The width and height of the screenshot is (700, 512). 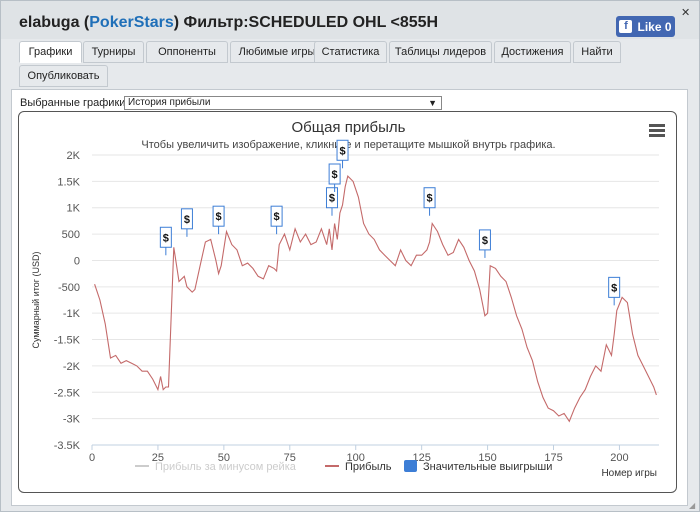 I want to click on x-tick-label: 100, so click(x=356, y=458).